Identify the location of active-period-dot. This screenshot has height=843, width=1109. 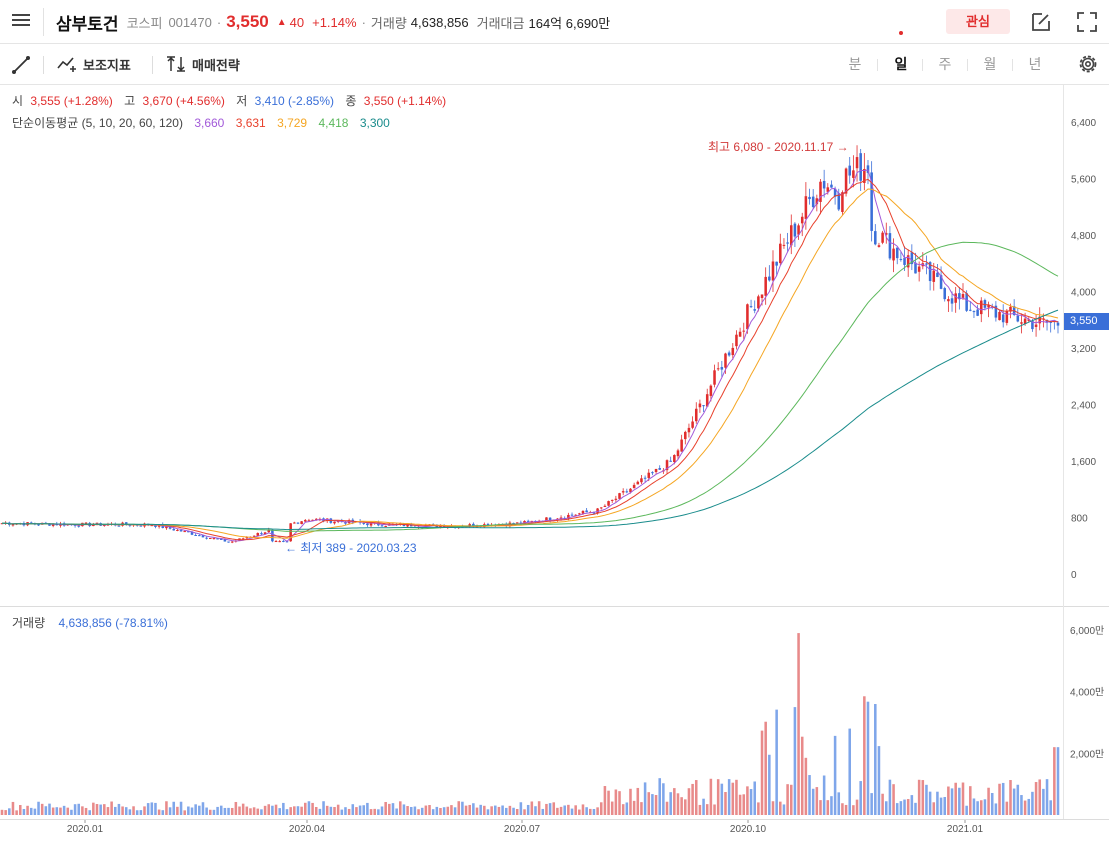
(901, 33).